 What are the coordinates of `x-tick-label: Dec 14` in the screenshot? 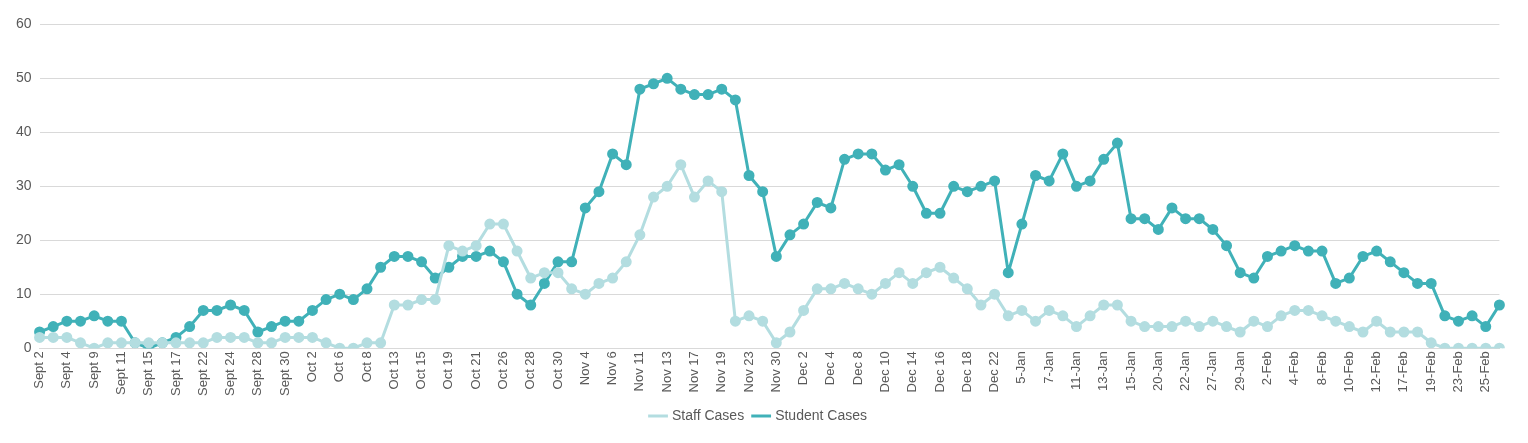 It's located at (912, 372).